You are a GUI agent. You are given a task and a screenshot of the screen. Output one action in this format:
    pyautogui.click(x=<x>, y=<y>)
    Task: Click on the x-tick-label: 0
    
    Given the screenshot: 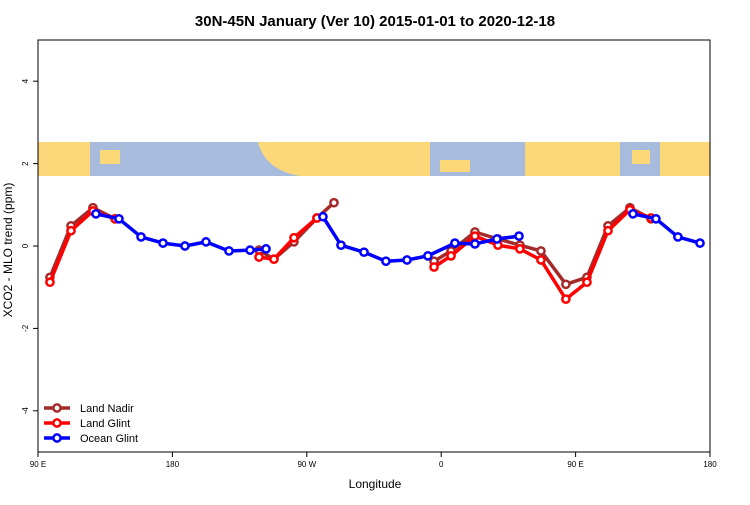 What is the action you would take?
    pyautogui.click(x=441, y=464)
    